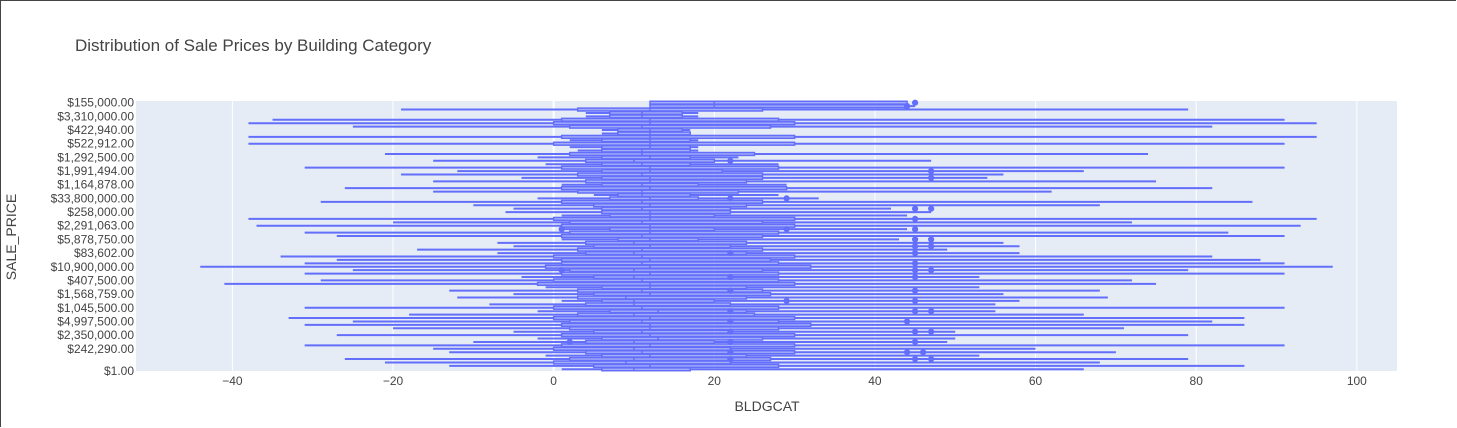 This screenshot has height=428, width=1457. I want to click on y-tick-label: $407,500.00, so click(100, 280).